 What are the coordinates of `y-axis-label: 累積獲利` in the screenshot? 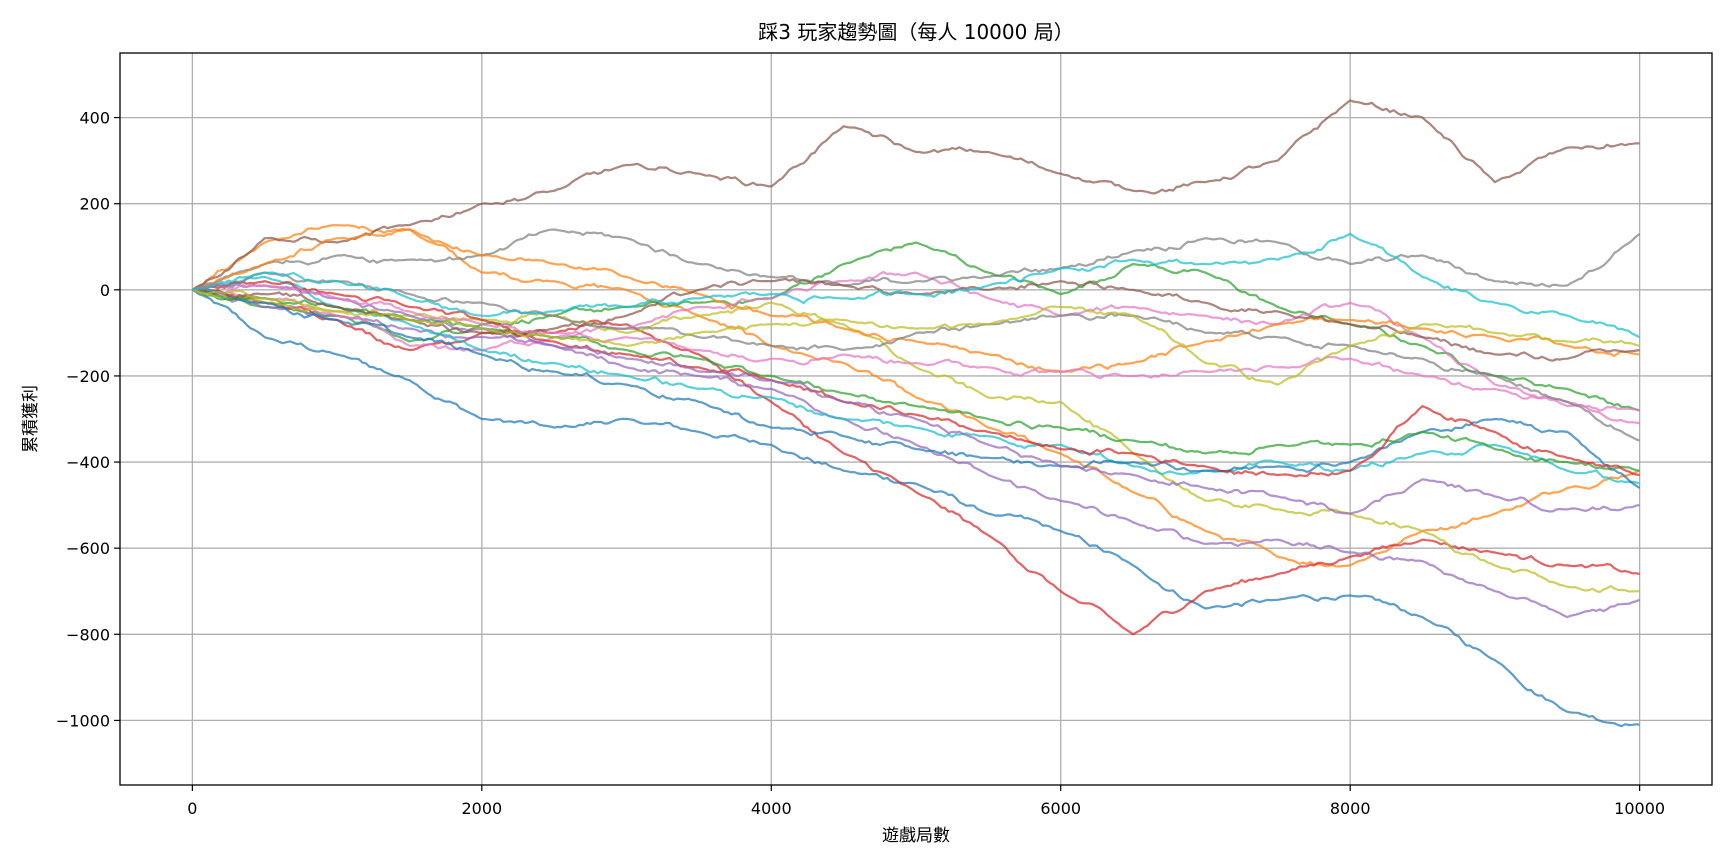 It's located at (31, 419).